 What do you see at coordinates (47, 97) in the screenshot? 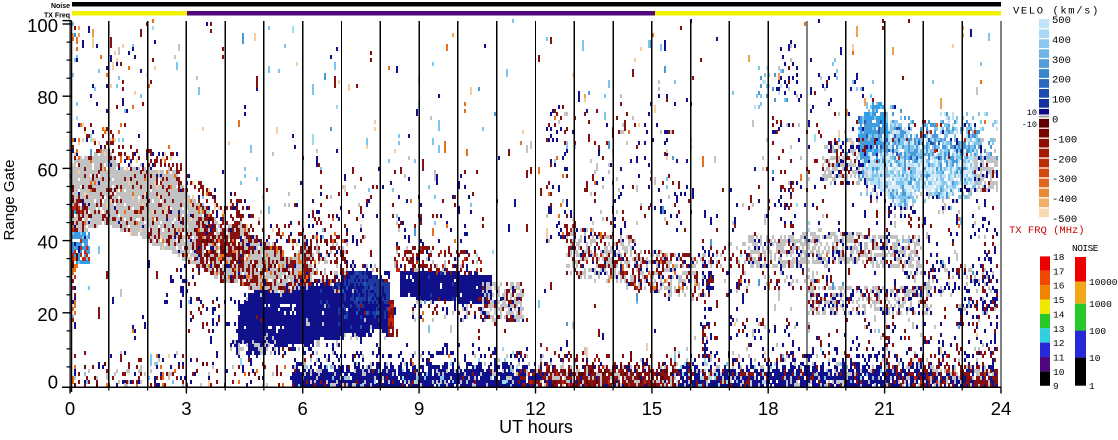
I see `svg-text: 80` at bounding box center [47, 97].